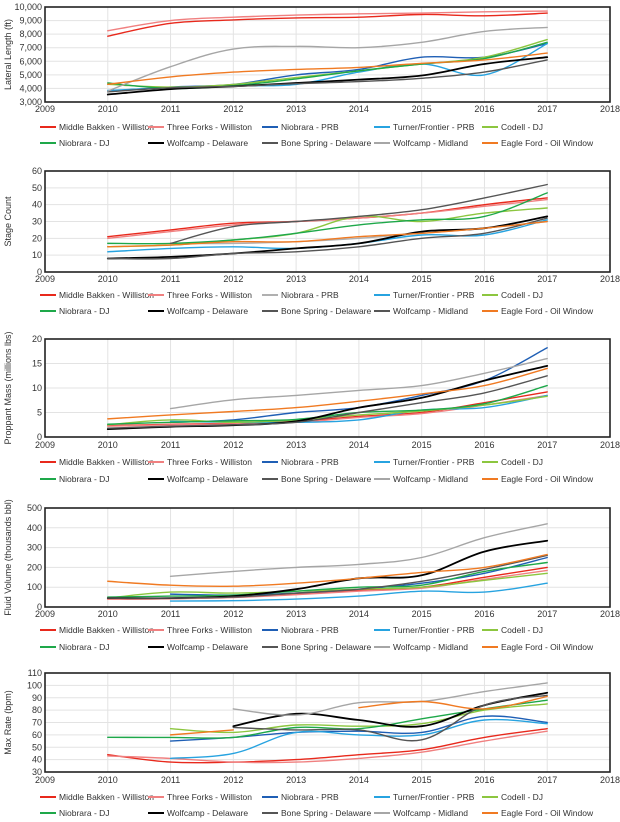 The image size is (620, 822). Describe the element at coordinates (233, 109) in the screenshot. I see `x-tick-label: 2012` at that location.